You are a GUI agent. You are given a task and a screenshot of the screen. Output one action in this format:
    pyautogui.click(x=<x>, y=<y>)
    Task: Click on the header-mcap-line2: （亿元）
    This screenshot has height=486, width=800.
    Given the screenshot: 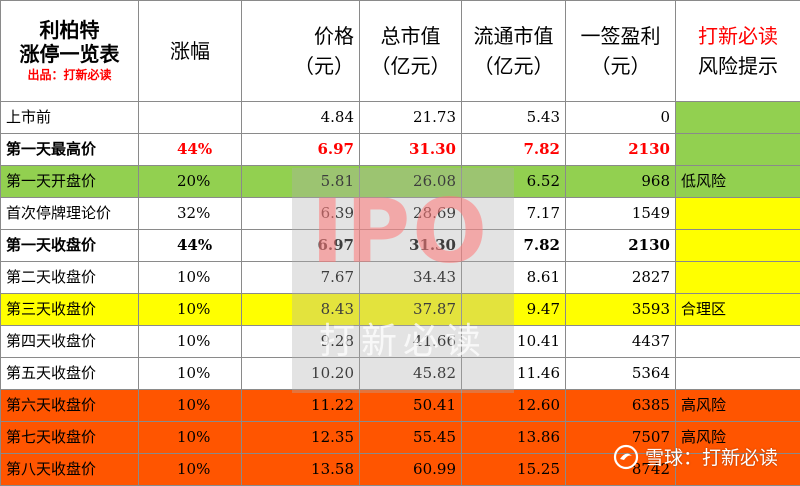 What is the action you would take?
    pyautogui.click(x=410, y=66)
    